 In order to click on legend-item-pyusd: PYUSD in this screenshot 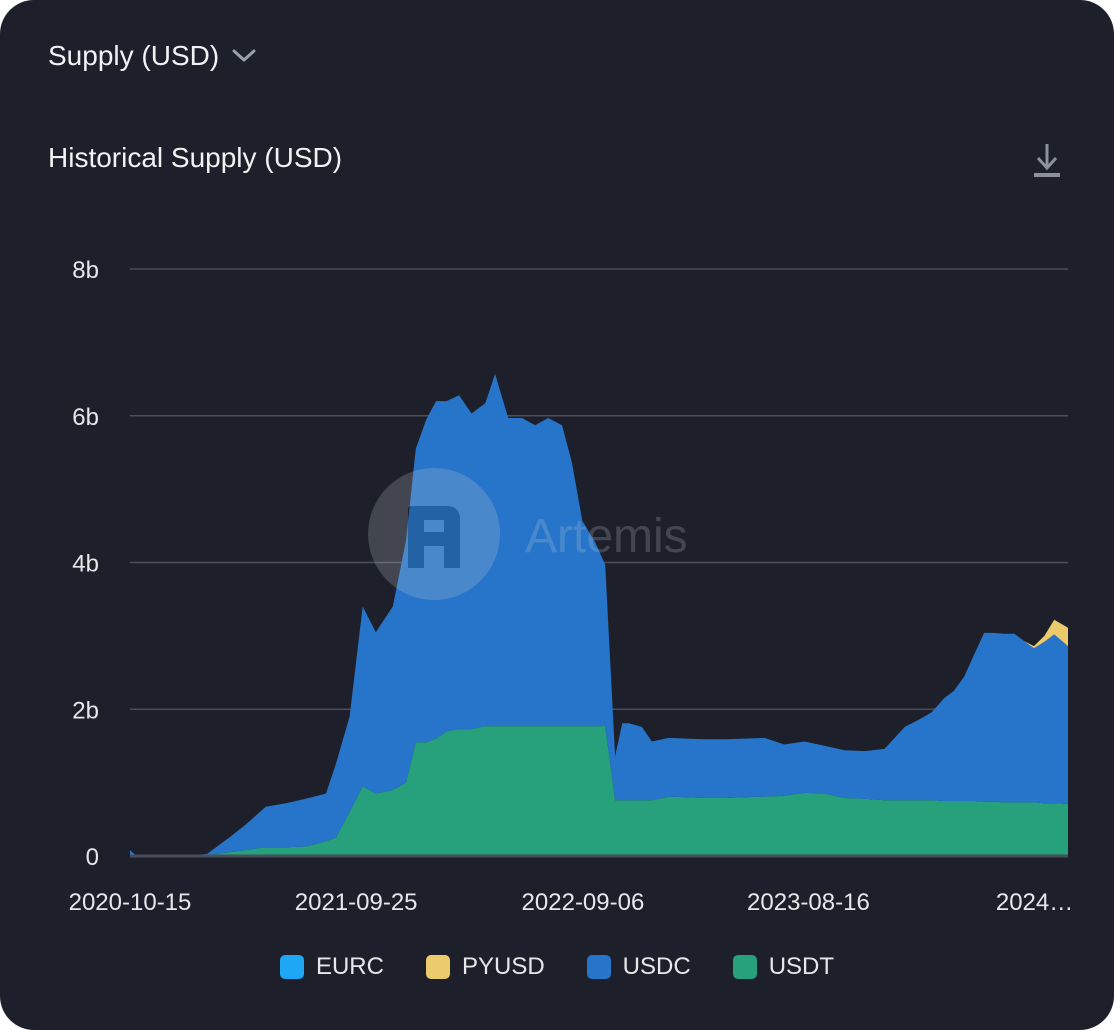, I will do `click(485, 967)`.